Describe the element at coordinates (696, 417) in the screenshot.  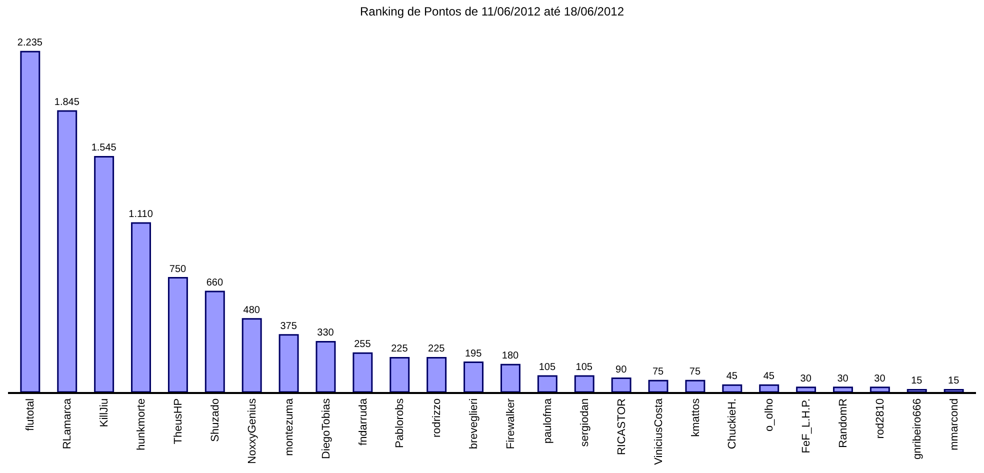
I see `x-tick-label: kmattos` at that location.